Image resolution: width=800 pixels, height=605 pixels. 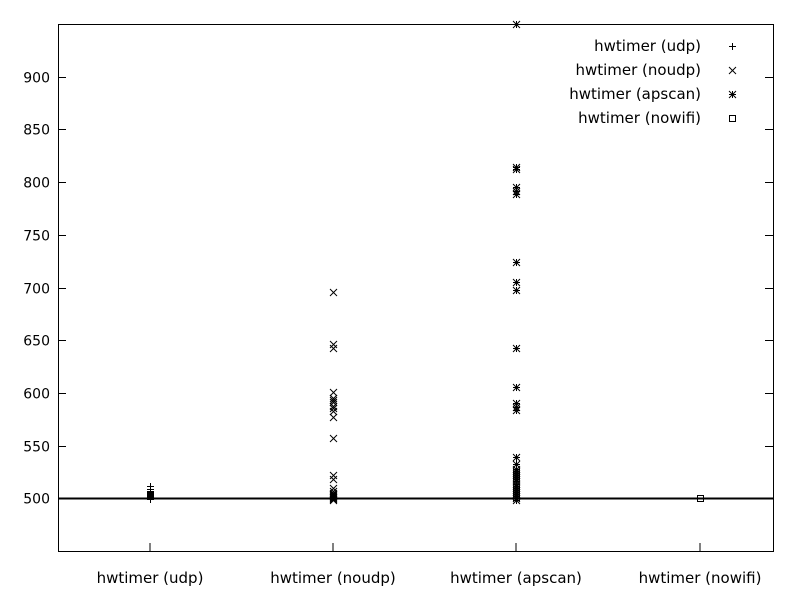 I want to click on y-tick-label: 900, so click(x=36, y=79).